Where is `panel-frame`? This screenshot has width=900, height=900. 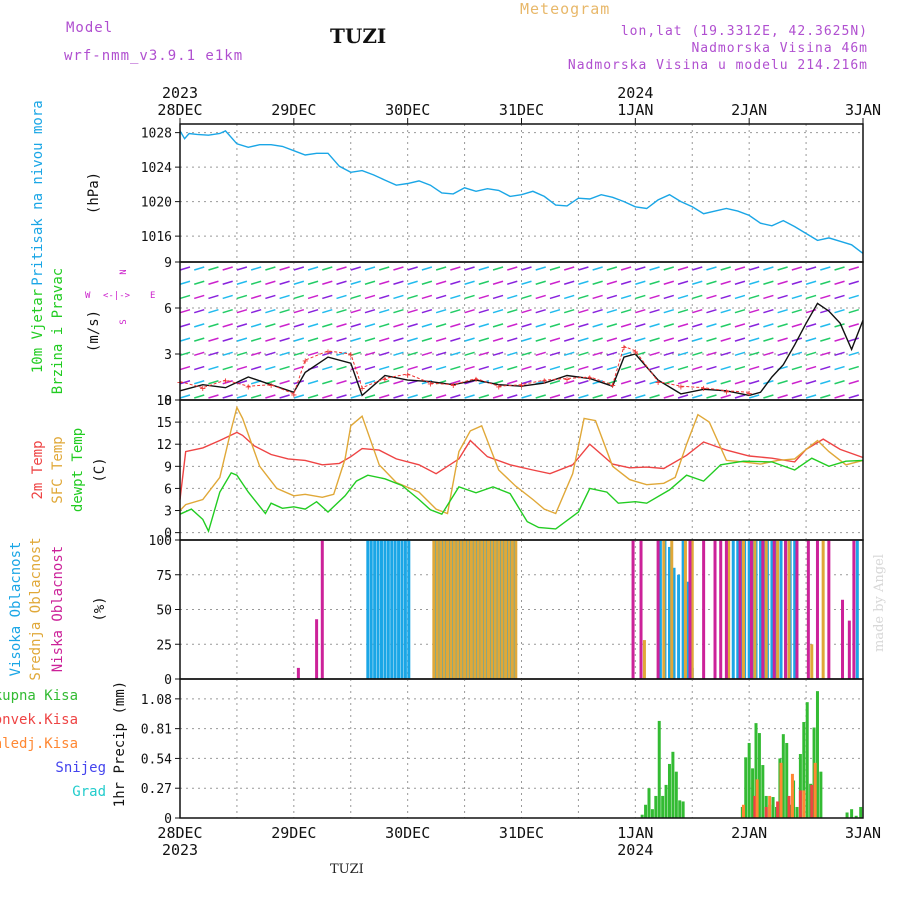
panel-frame is located at coordinates (521, 748).